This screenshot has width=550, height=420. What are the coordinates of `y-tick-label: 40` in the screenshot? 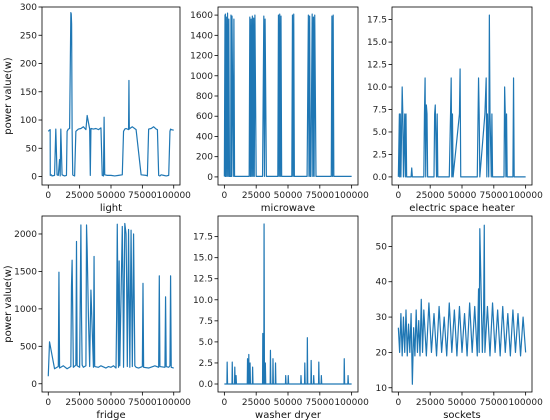 It's located at (382, 283).